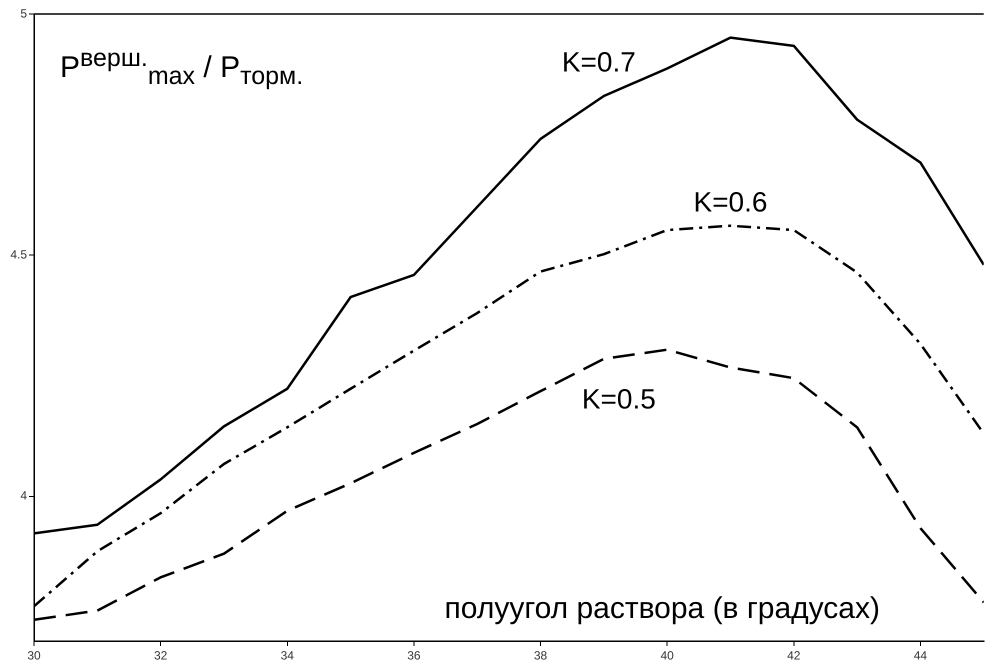 Image resolution: width=985 pixels, height=671 pixels. What do you see at coordinates (414, 655) in the screenshot?
I see `x-tick-label: 36` at bounding box center [414, 655].